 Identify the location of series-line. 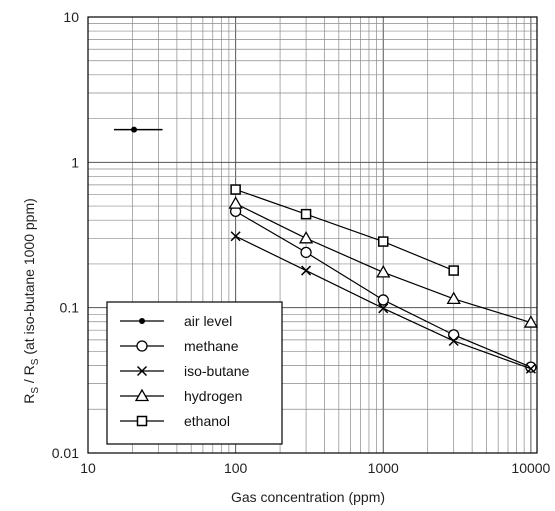
(344, 230).